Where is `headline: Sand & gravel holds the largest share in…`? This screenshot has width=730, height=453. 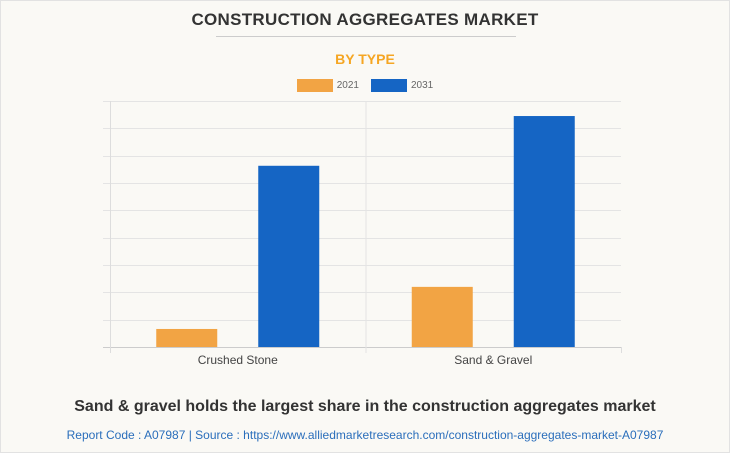
headline: Sand & gravel holds the largest share in… is located at coordinates (365, 406).